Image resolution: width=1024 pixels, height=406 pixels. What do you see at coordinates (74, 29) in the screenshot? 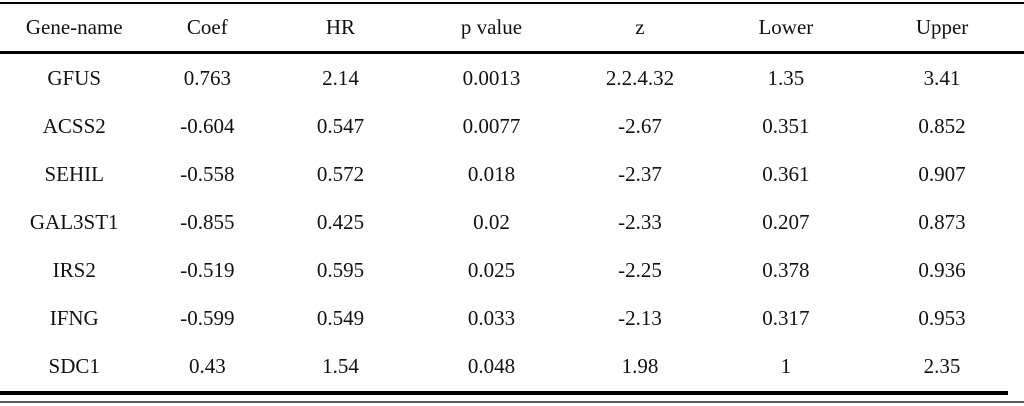
I see `column-header-gene-name: Gene-name` at bounding box center [74, 29].